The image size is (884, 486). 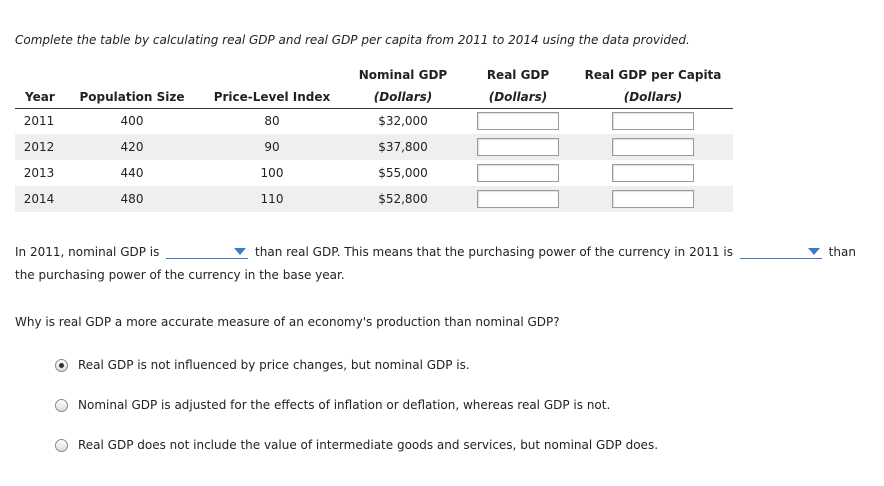 I want to click on header-price-index: Price-Level Index, so click(x=272, y=86).